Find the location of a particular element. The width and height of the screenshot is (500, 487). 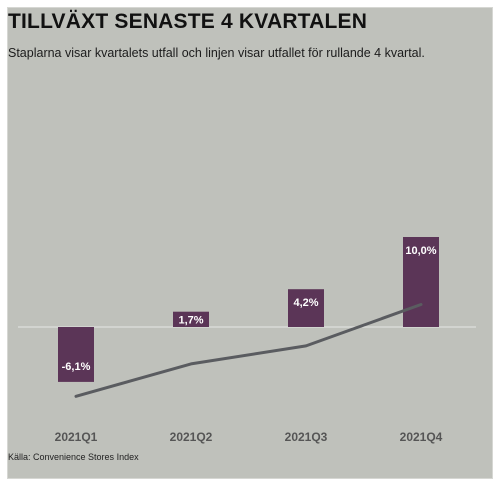

bar-label-2021Q1: -6,1% is located at coordinates (76, 367).